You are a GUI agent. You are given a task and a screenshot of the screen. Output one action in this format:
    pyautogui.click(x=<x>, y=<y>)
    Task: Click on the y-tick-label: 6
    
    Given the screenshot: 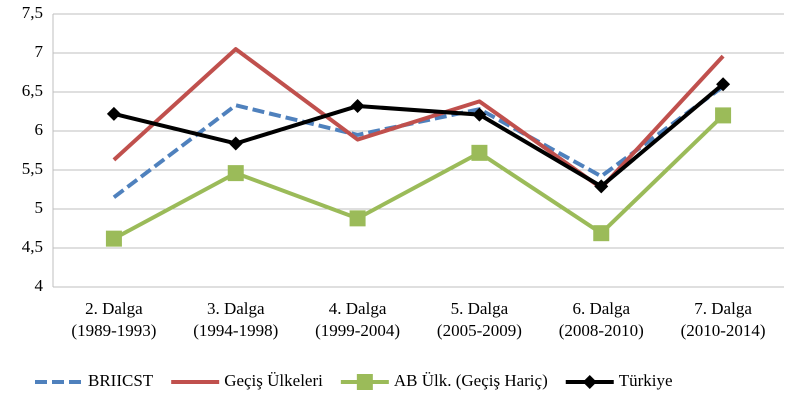 What is the action you would take?
    pyautogui.click(x=39, y=129)
    